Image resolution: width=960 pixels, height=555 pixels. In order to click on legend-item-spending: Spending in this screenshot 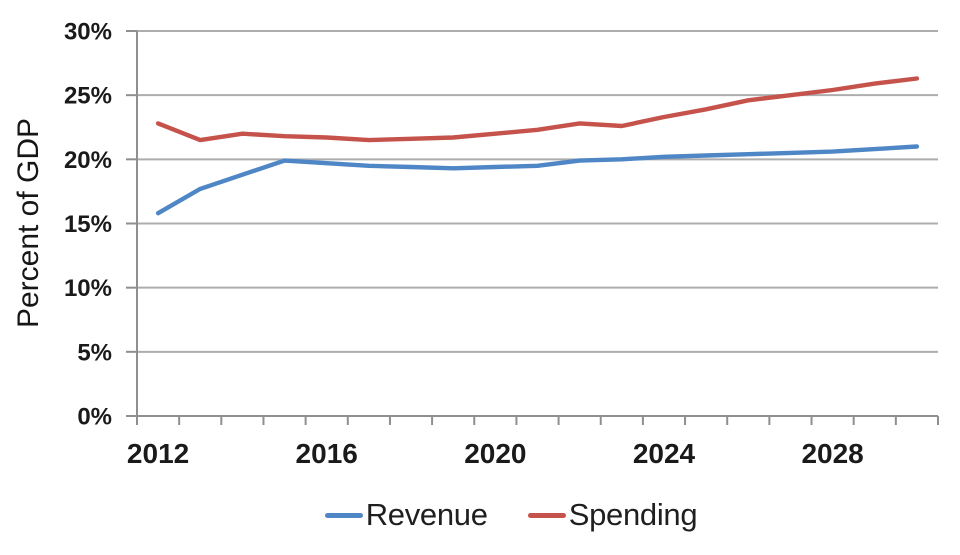, I will do `click(612, 515)`.